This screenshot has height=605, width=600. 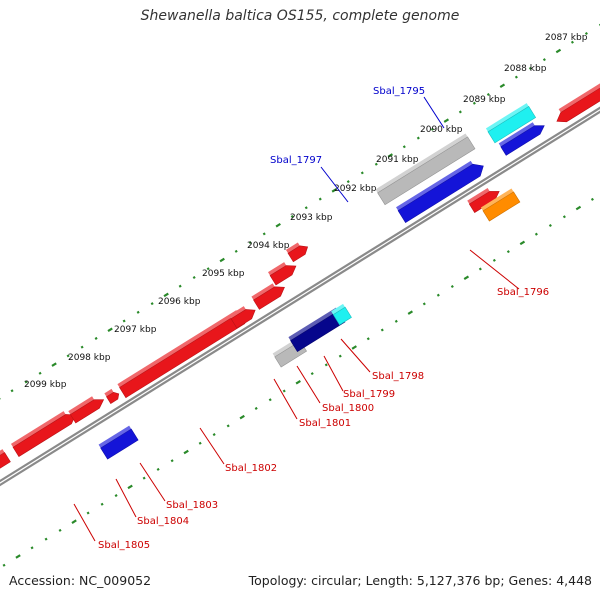 What do you see at coordinates (399, 91) in the screenshot?
I see `gene-label-text: Sbal_1795` at bounding box center [399, 91].